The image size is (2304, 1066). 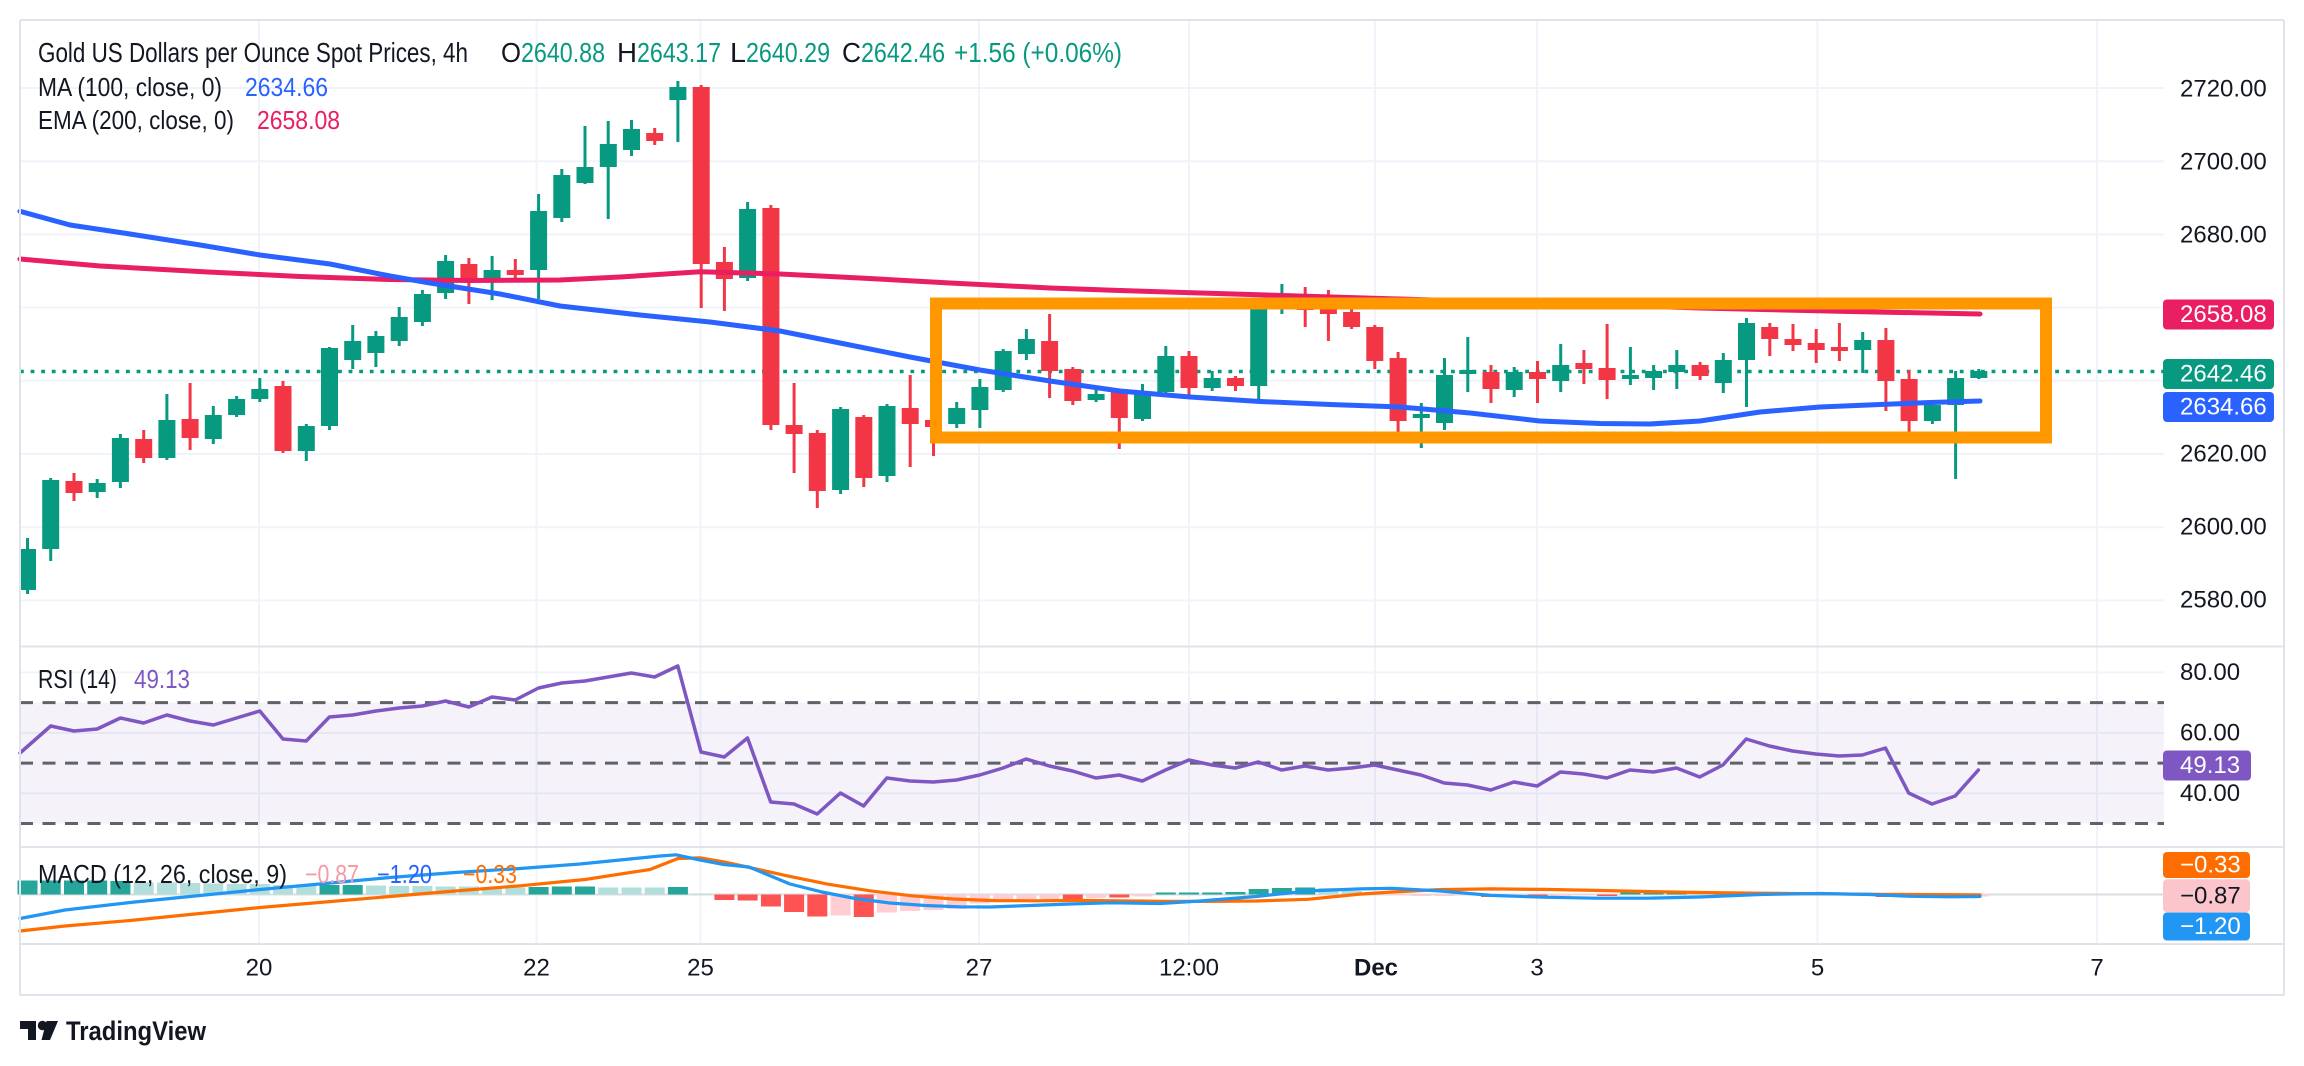 What do you see at coordinates (536, 968) in the screenshot?
I see `svg-text: 22` at bounding box center [536, 968].